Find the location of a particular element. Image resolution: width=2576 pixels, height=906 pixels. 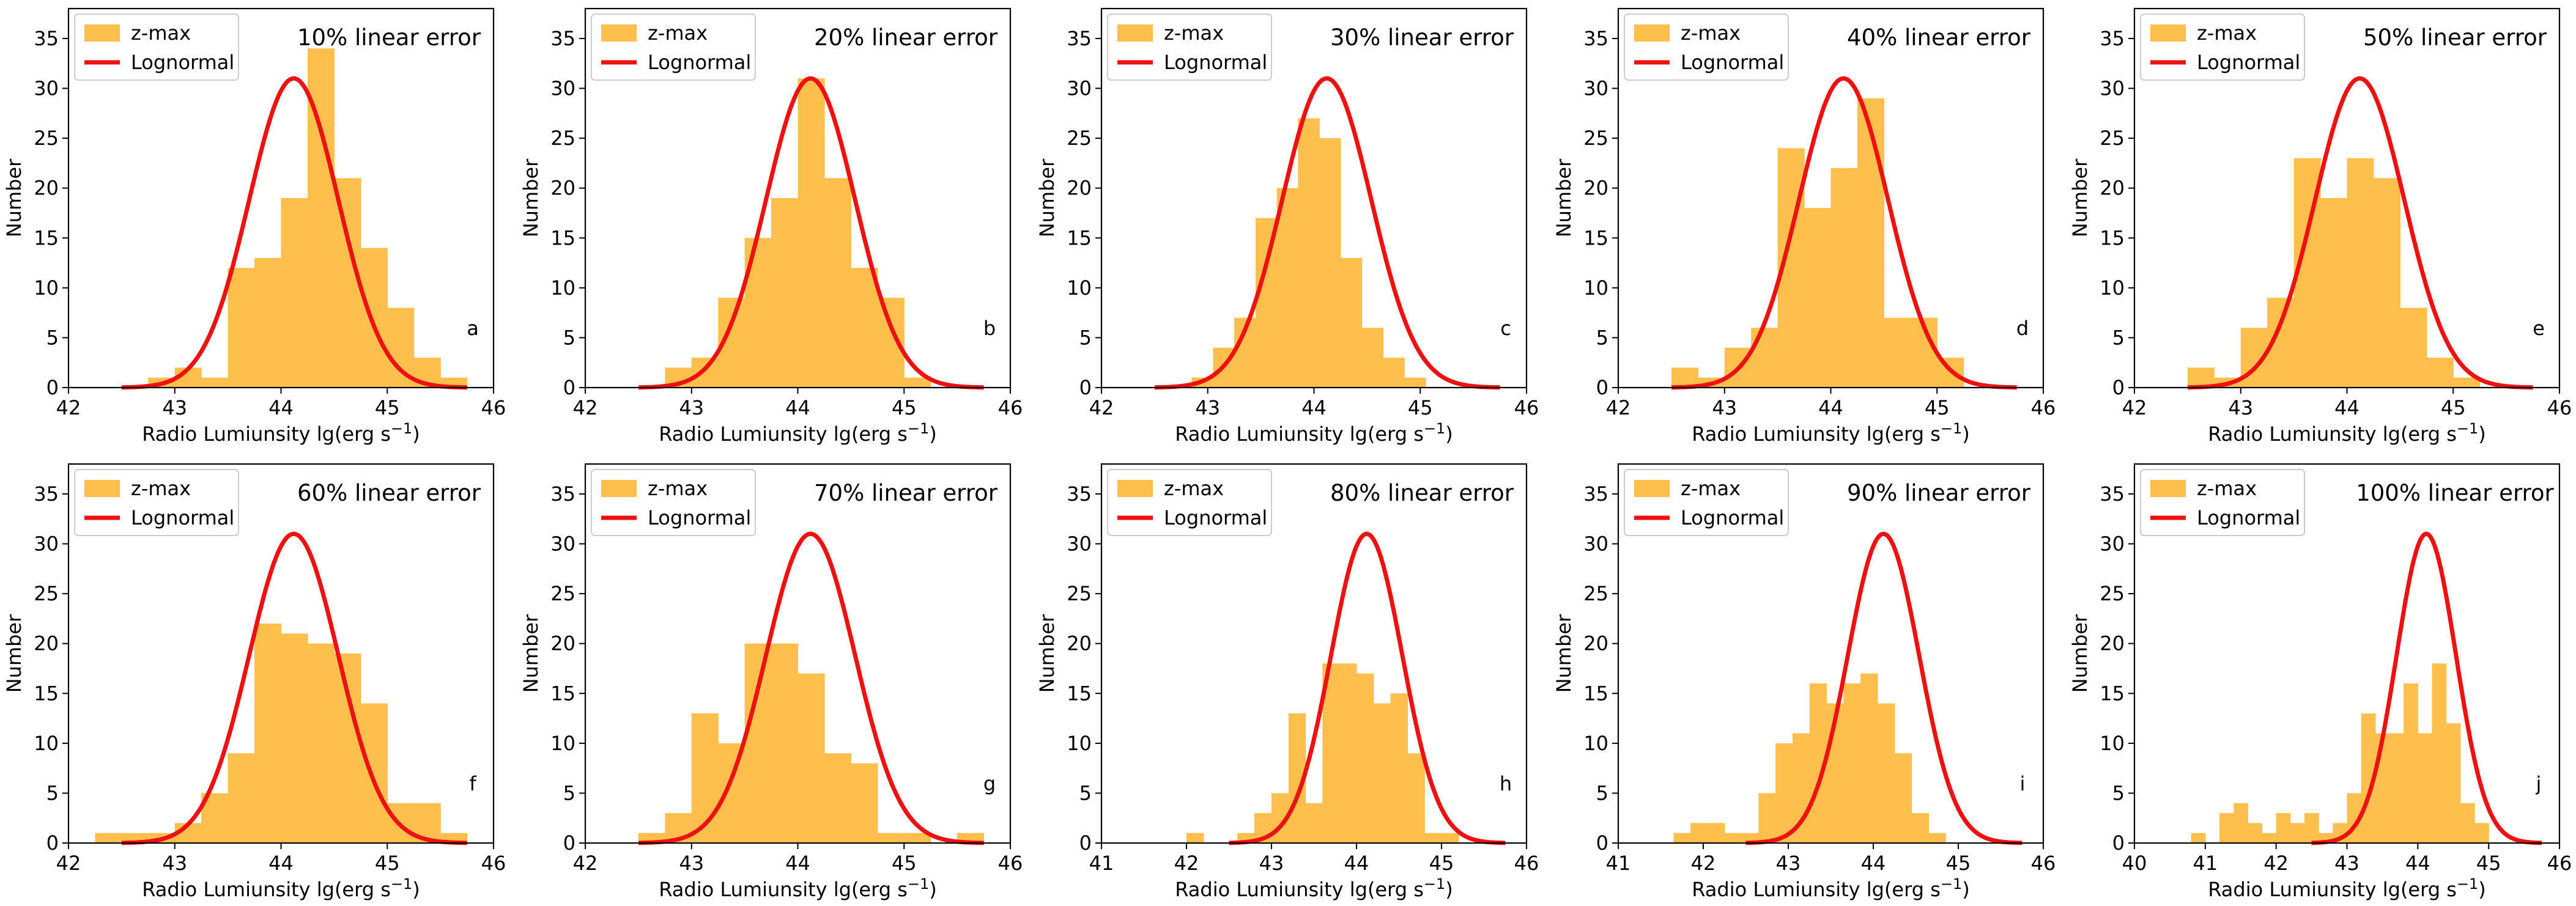

panel-title: 70% linear error is located at coordinates (906, 493).